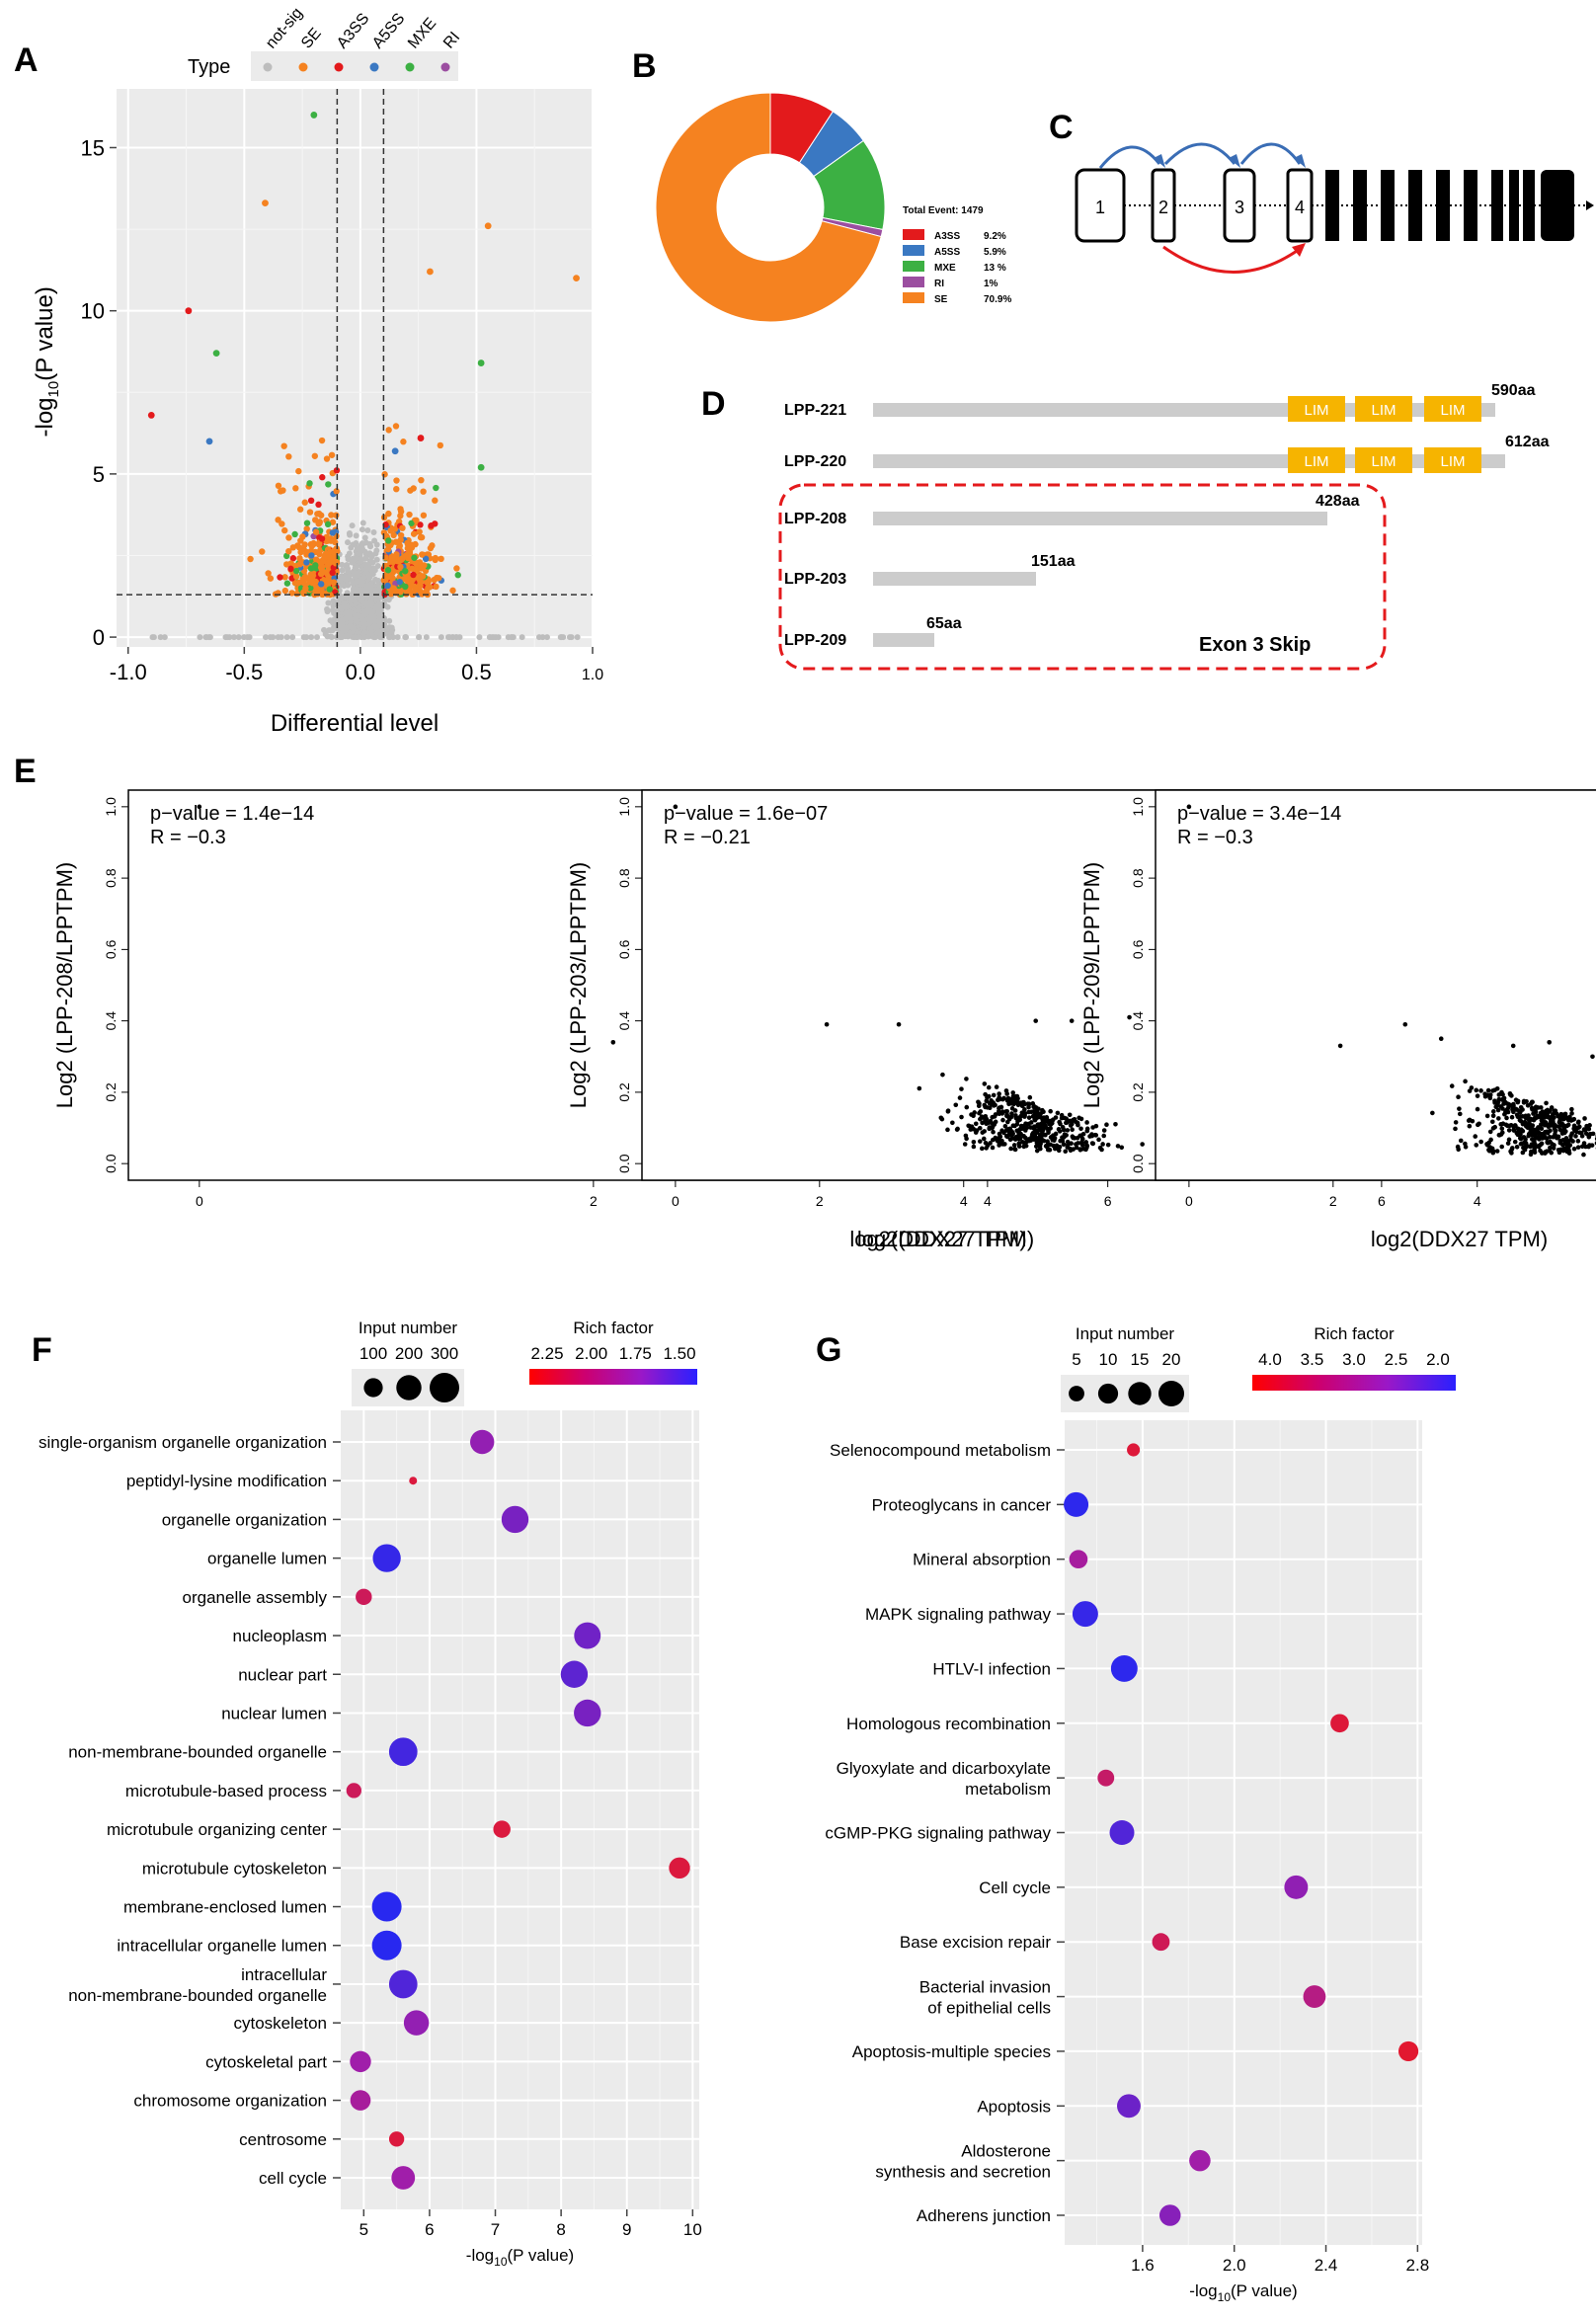  Describe the element at coordinates (592, 675) in the screenshot. I see `x-tick-label: 1.0` at that location.